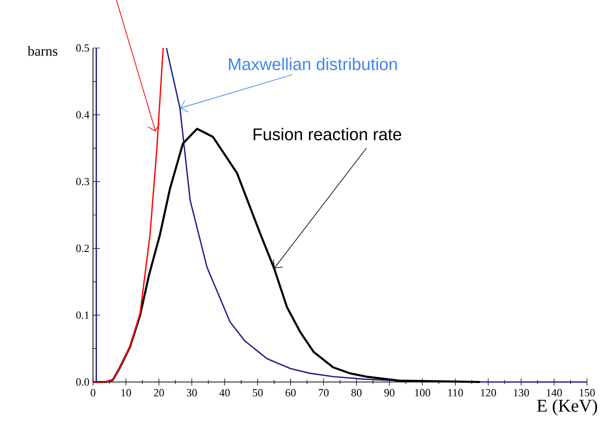 The image size is (601, 421). What do you see at coordinates (191, 392) in the screenshot?
I see `x-tick-label: 30` at bounding box center [191, 392].